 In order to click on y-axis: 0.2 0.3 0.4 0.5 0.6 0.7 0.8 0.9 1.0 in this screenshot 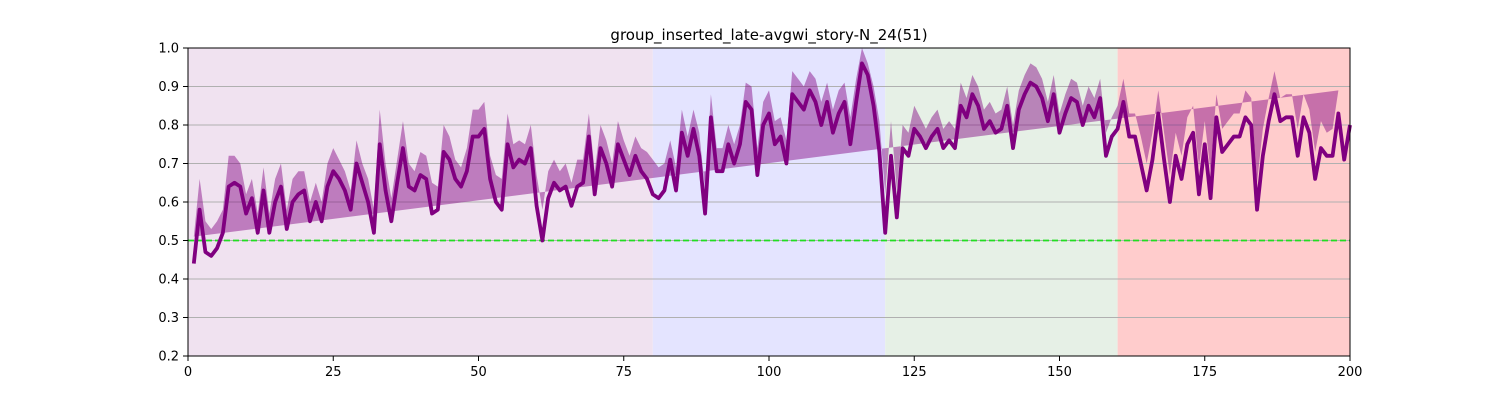, I will do `click(173, 203)`.